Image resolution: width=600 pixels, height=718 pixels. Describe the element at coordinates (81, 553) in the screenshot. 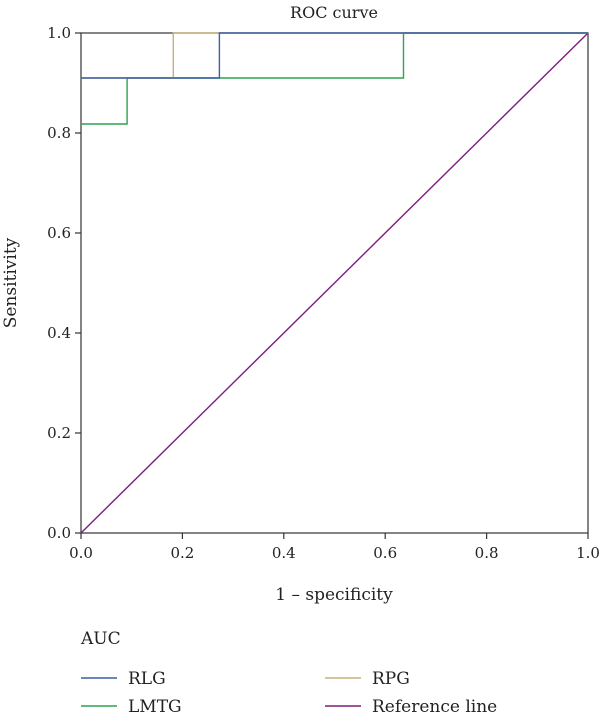

I see `x-tick-label: 0.0` at that location.